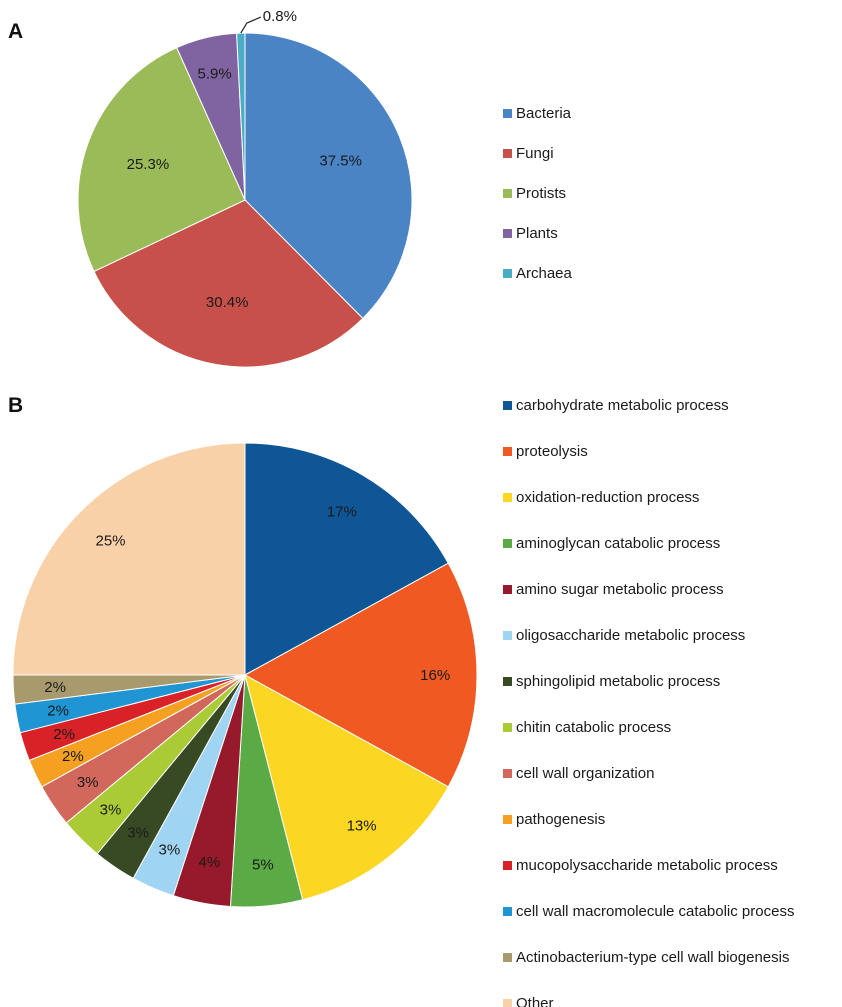 This screenshot has height=1007, width=842. Describe the element at coordinates (507, 773) in the screenshot. I see `legend-swatch-cell-wall-organization` at that location.